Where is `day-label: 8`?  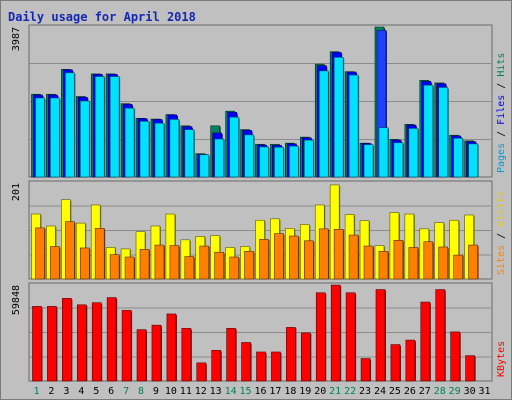
day-label: 8 is located at coordinates (141, 391).